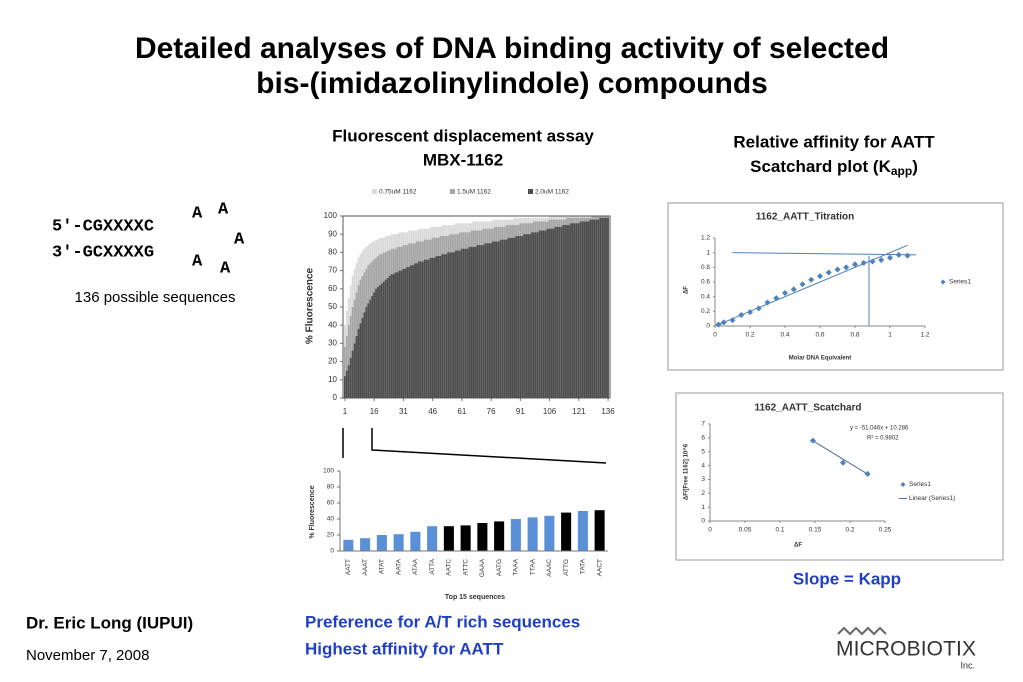 This screenshot has height=682, width=1023. I want to click on y-tick-label: 100, so click(328, 471).